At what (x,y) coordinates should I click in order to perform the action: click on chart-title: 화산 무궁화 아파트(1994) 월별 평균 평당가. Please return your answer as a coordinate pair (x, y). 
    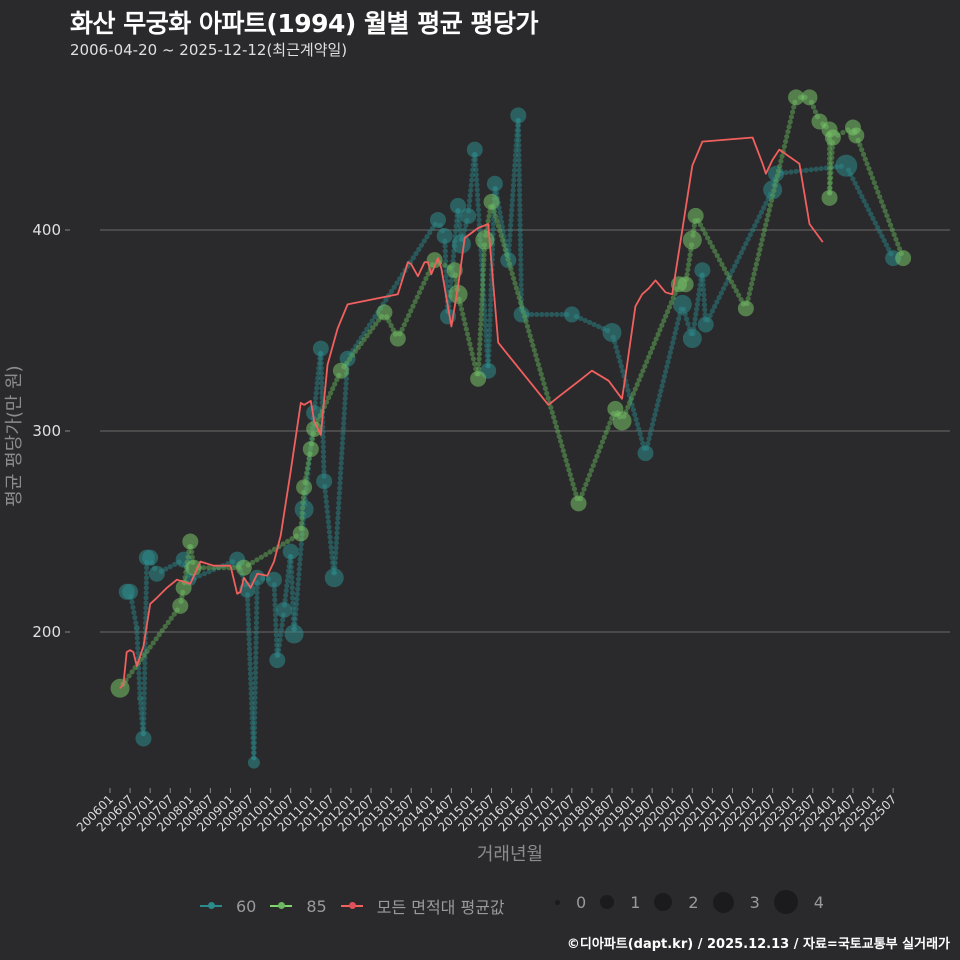
    Looking at the image, I should click on (304, 23).